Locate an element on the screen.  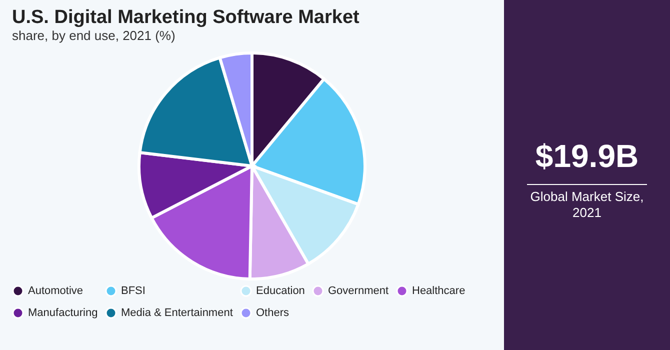
legend-label: BFSI is located at coordinates (133, 291).